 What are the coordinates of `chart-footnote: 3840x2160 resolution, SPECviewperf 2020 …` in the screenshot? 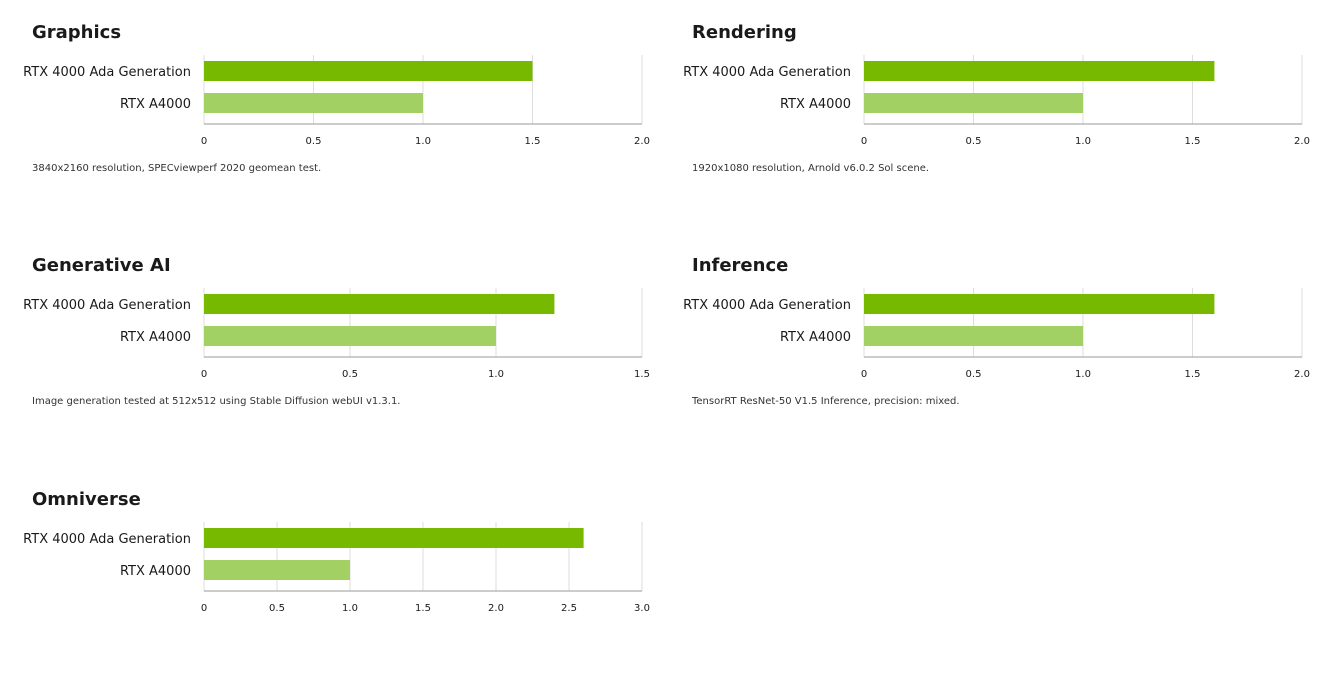 It's located at (177, 168).